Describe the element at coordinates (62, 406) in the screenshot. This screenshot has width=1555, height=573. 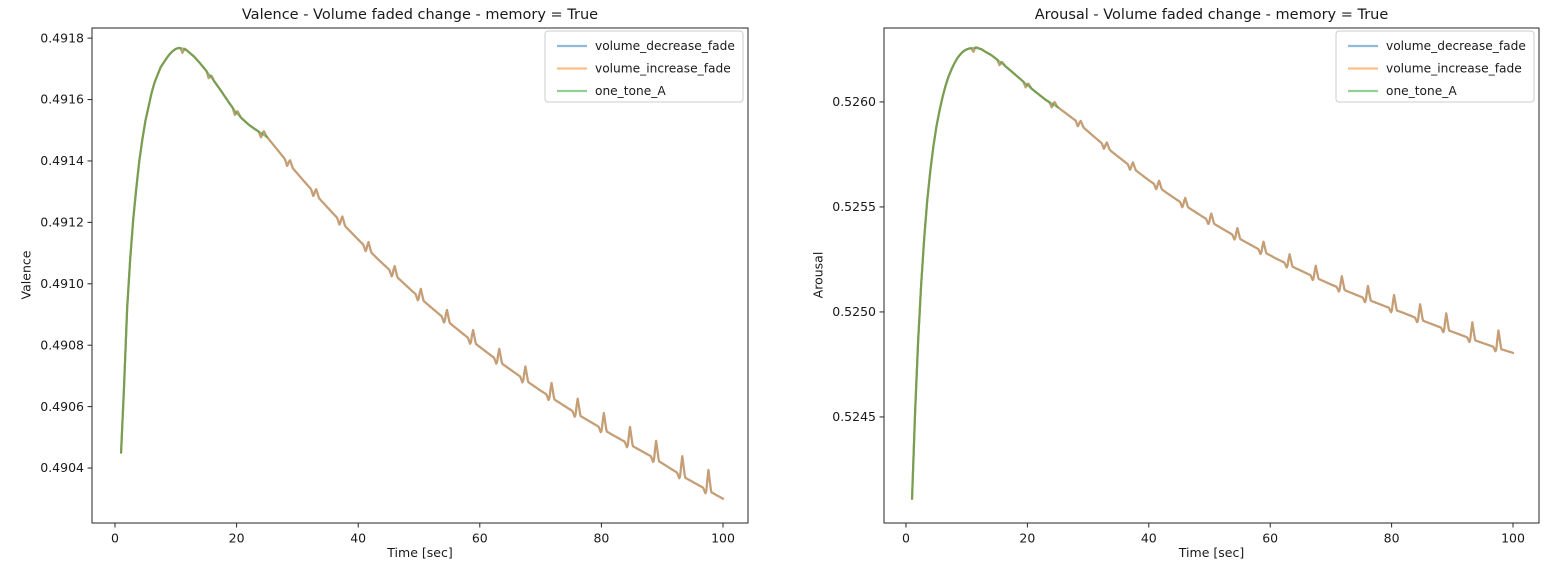
I see `y-tick-label: 0.4906` at that location.